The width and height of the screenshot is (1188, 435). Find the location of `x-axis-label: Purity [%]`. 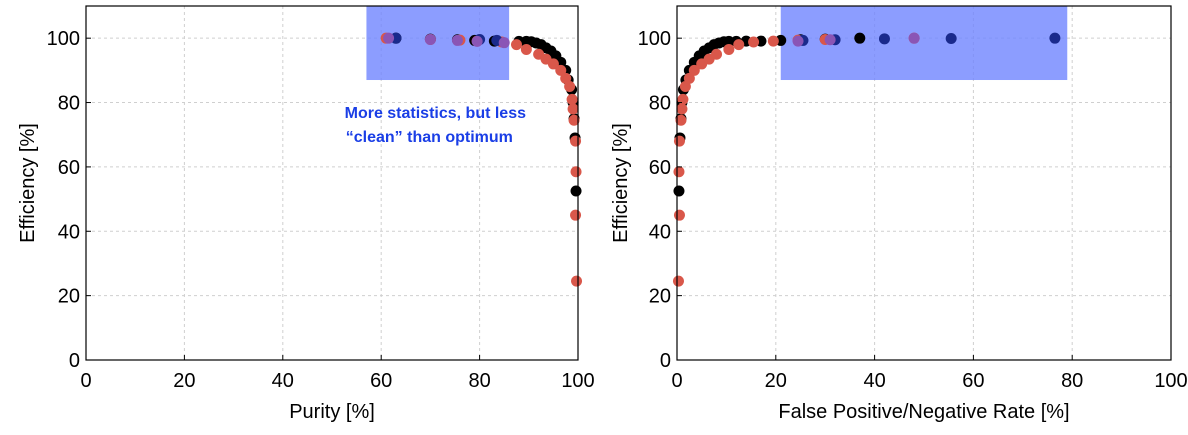

x-axis-label: Purity [%] is located at coordinates (332, 412).